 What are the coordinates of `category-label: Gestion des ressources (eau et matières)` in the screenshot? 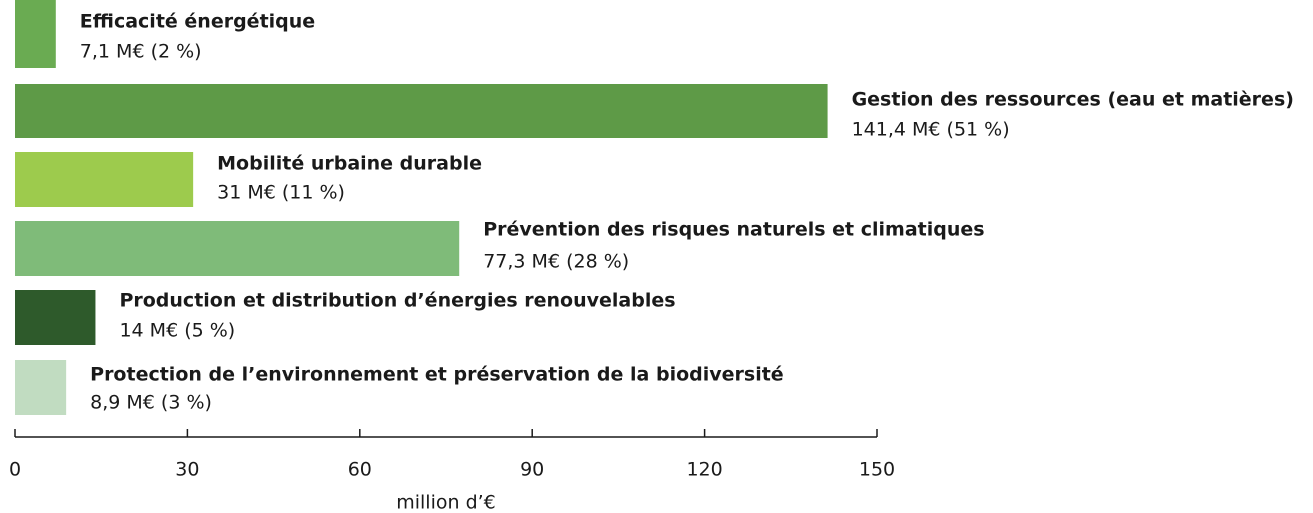 It's located at (1073, 100).